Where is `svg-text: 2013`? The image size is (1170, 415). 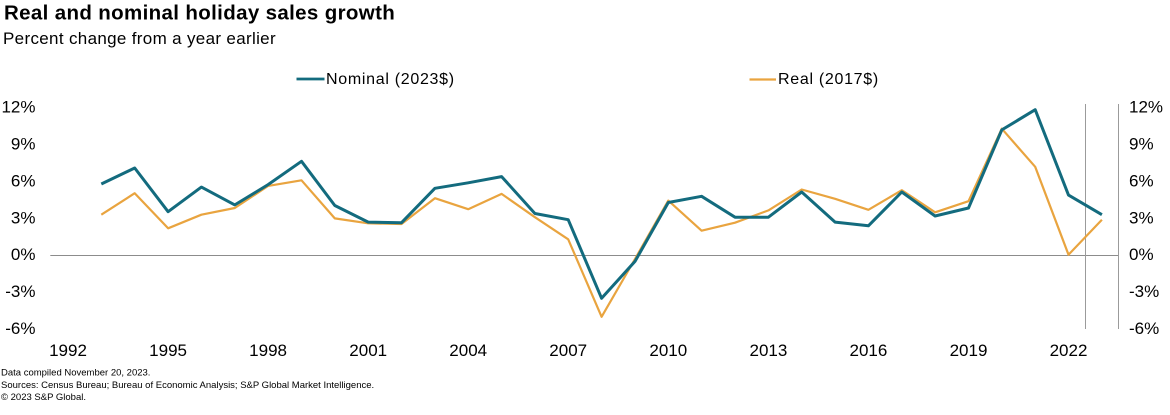 svg-text: 2013 is located at coordinates (768, 350).